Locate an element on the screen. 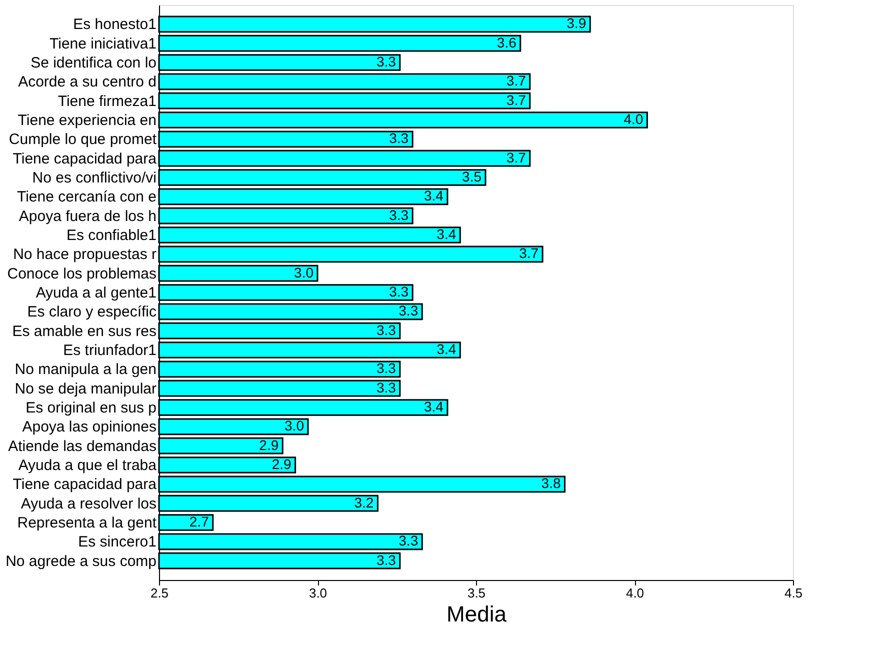  data-label: 3.5 is located at coordinates (472, 176).